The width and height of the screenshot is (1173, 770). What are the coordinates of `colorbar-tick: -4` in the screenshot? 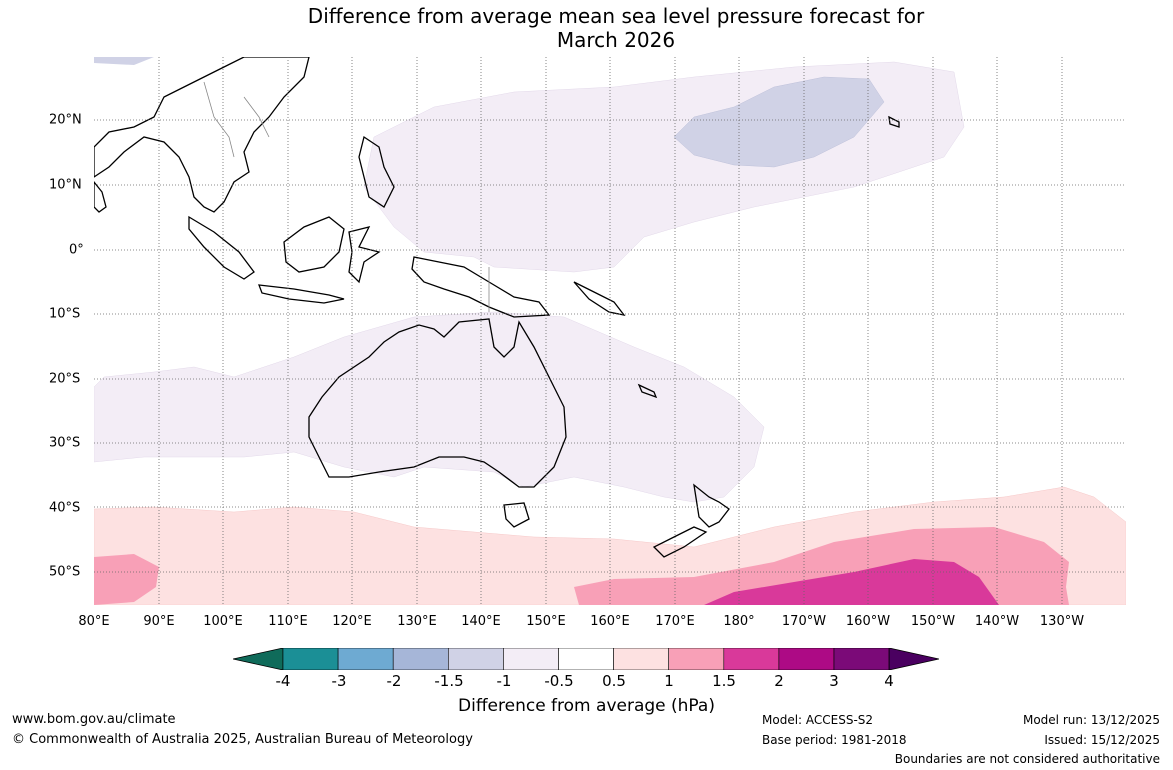 It's located at (283, 681).